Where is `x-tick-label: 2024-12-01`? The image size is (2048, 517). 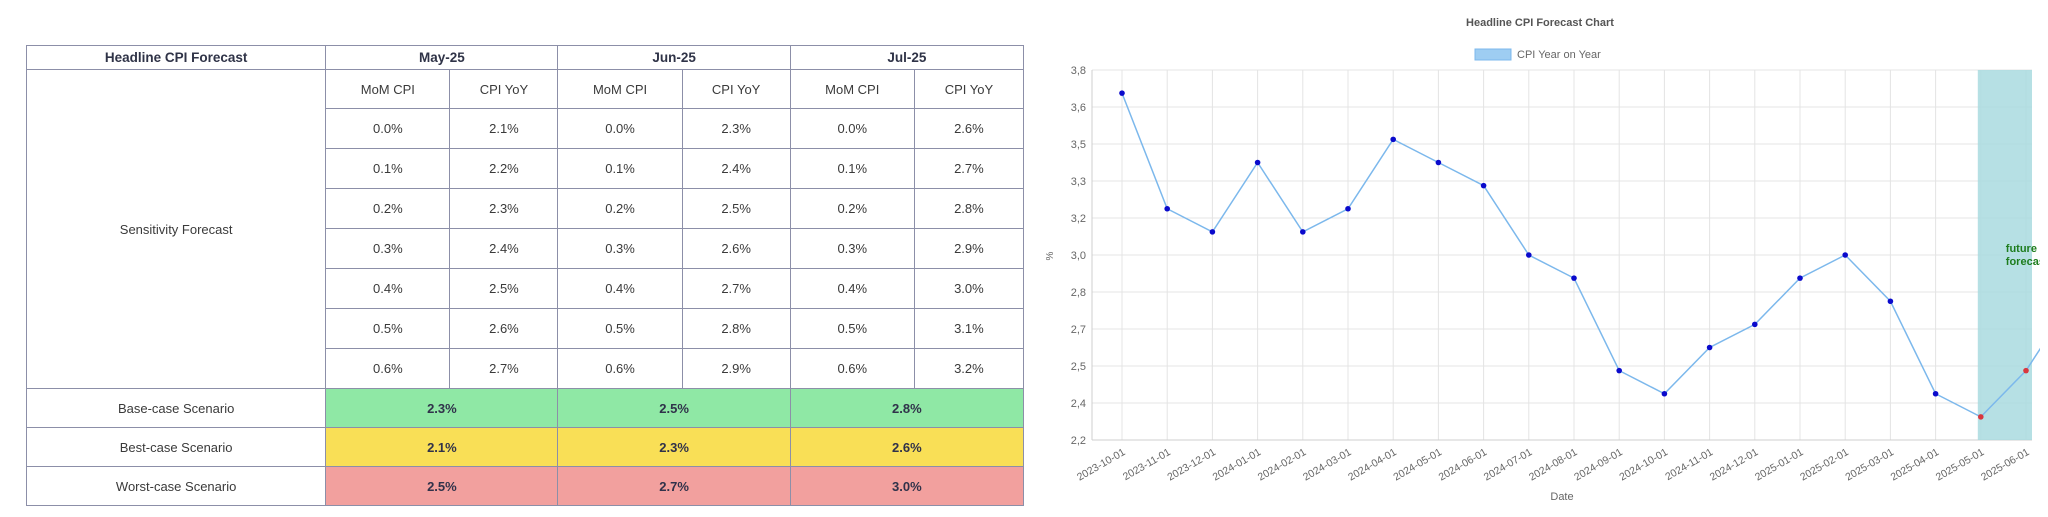
x-tick-label: 2024-12-01 is located at coordinates (1734, 464).